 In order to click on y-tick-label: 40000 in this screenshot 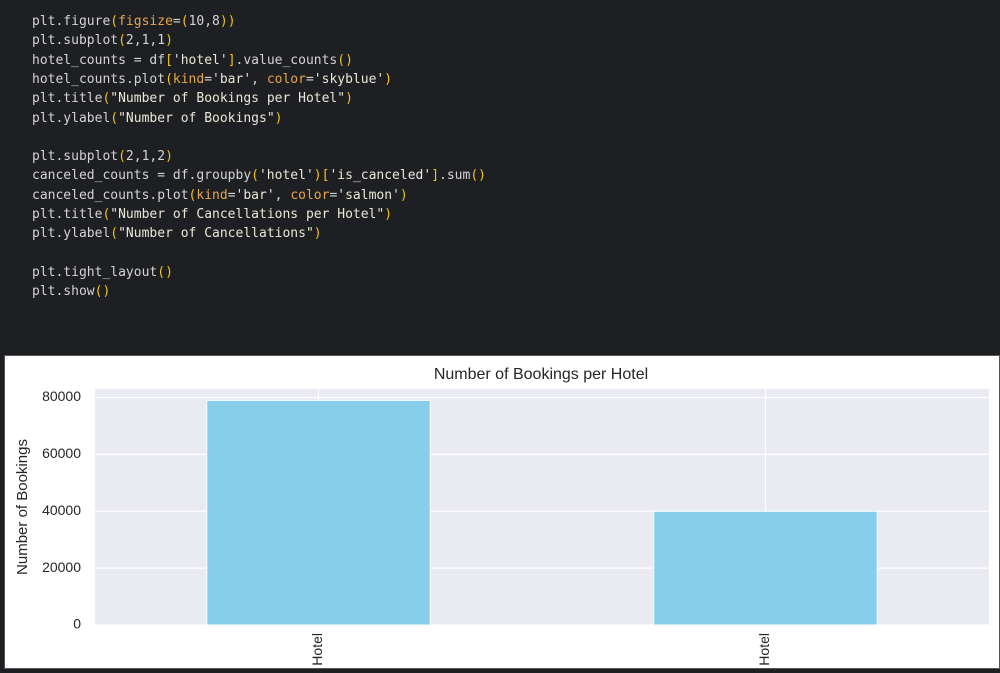, I will do `click(61, 510)`.